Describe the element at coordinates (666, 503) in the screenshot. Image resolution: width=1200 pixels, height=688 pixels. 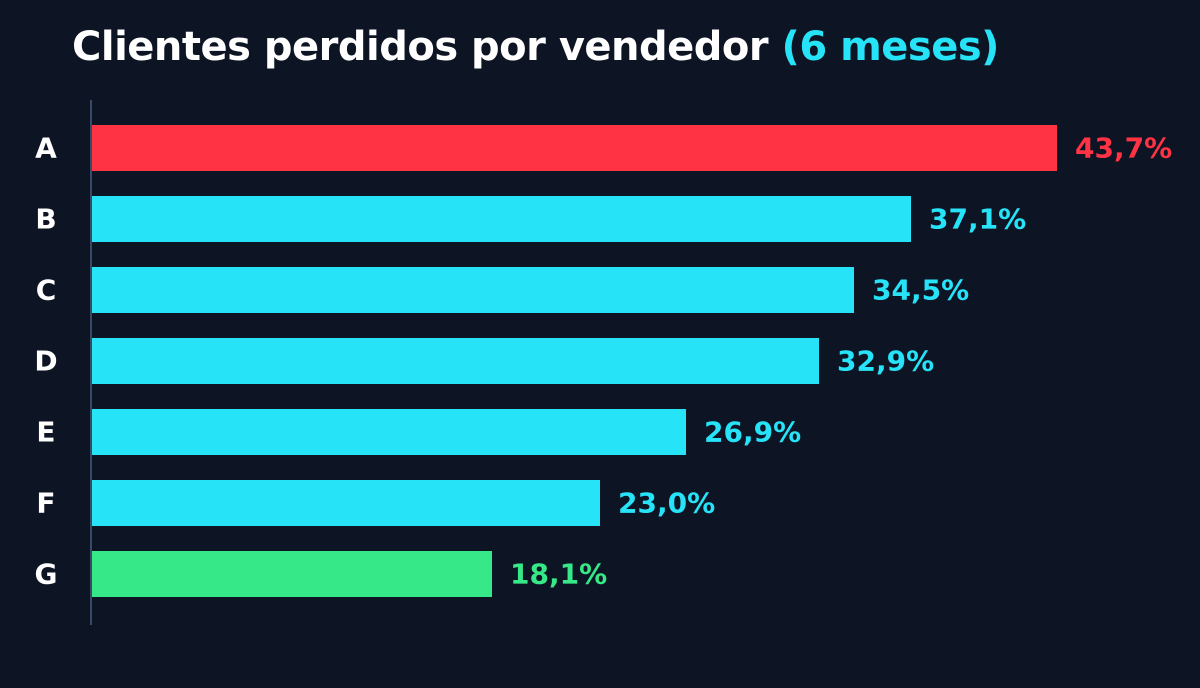
I see `value-label-f: 23,0%` at that location.